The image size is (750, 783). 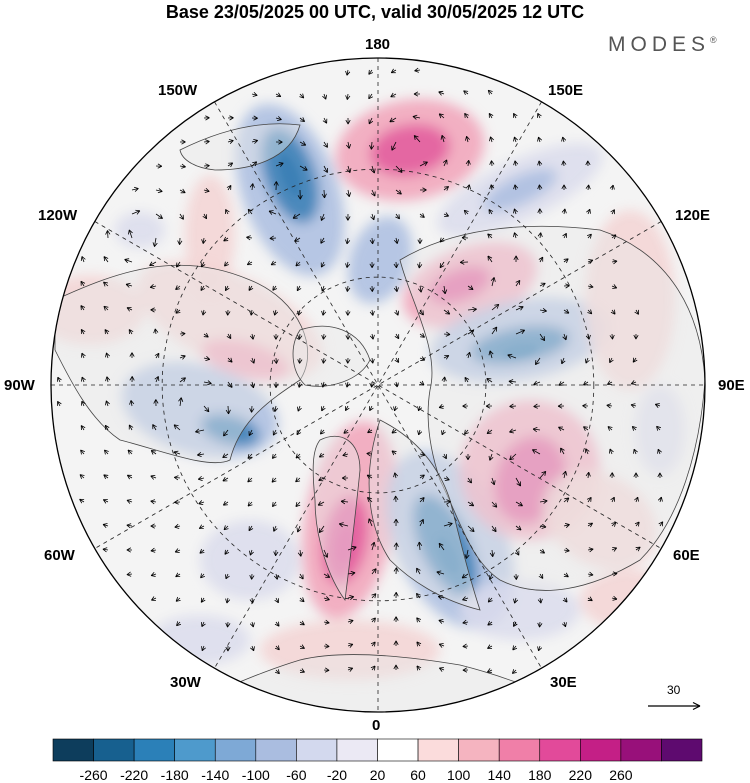 I want to click on colorbar-tick-label: -140, so click(x=215, y=775).